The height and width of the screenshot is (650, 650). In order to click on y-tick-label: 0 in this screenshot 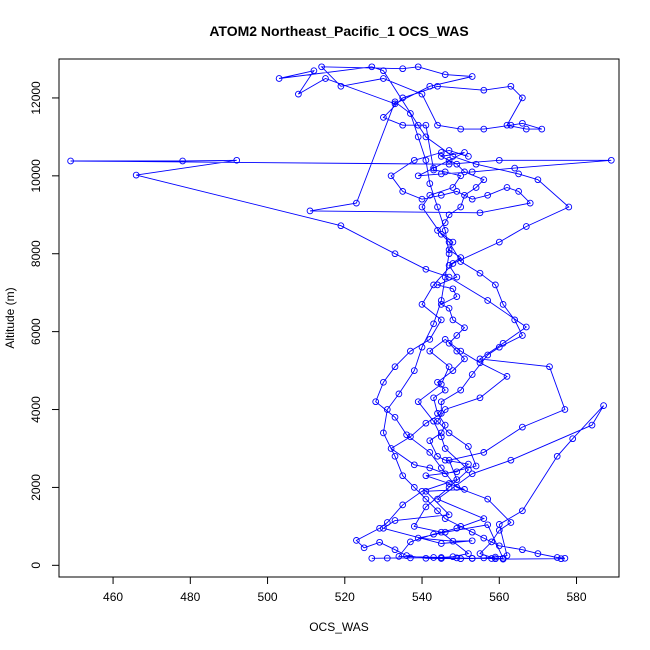, I will do `click(36, 565)`.